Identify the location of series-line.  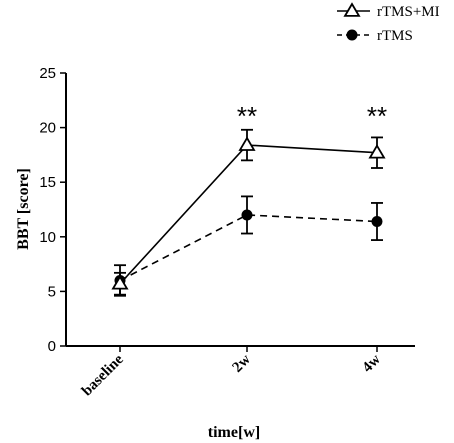
(248, 248).